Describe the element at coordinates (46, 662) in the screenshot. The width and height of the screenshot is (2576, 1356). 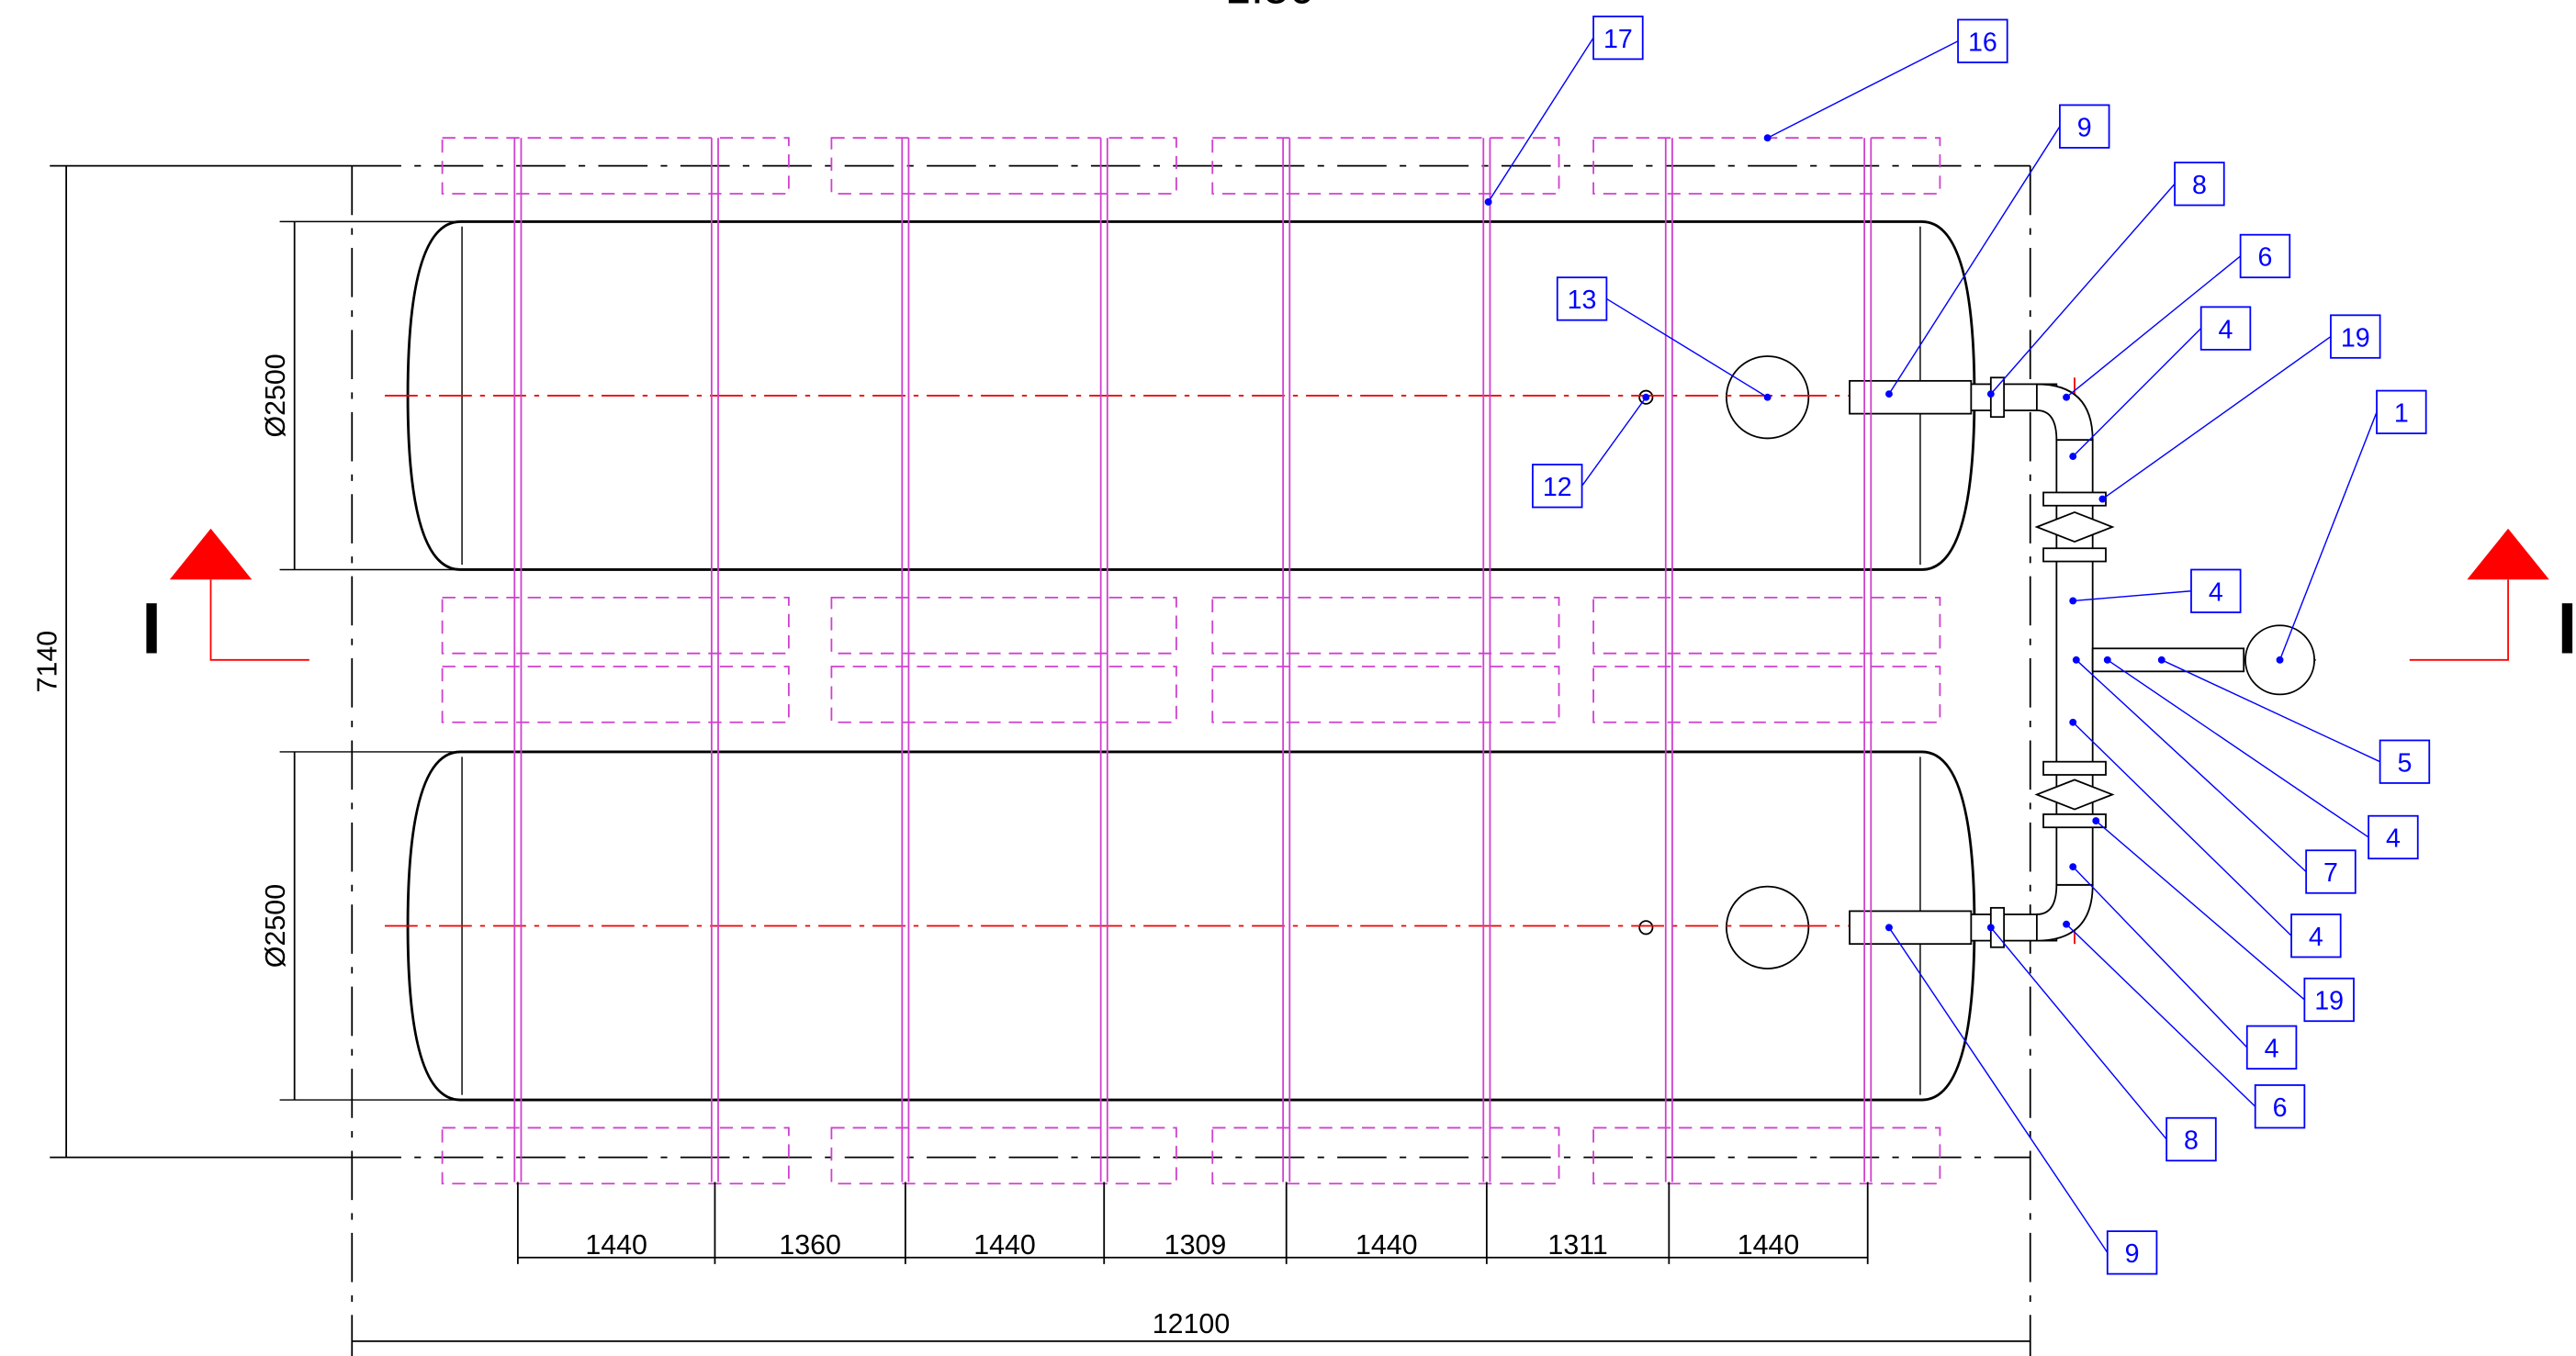
I see `width-dimension: 7140` at that location.